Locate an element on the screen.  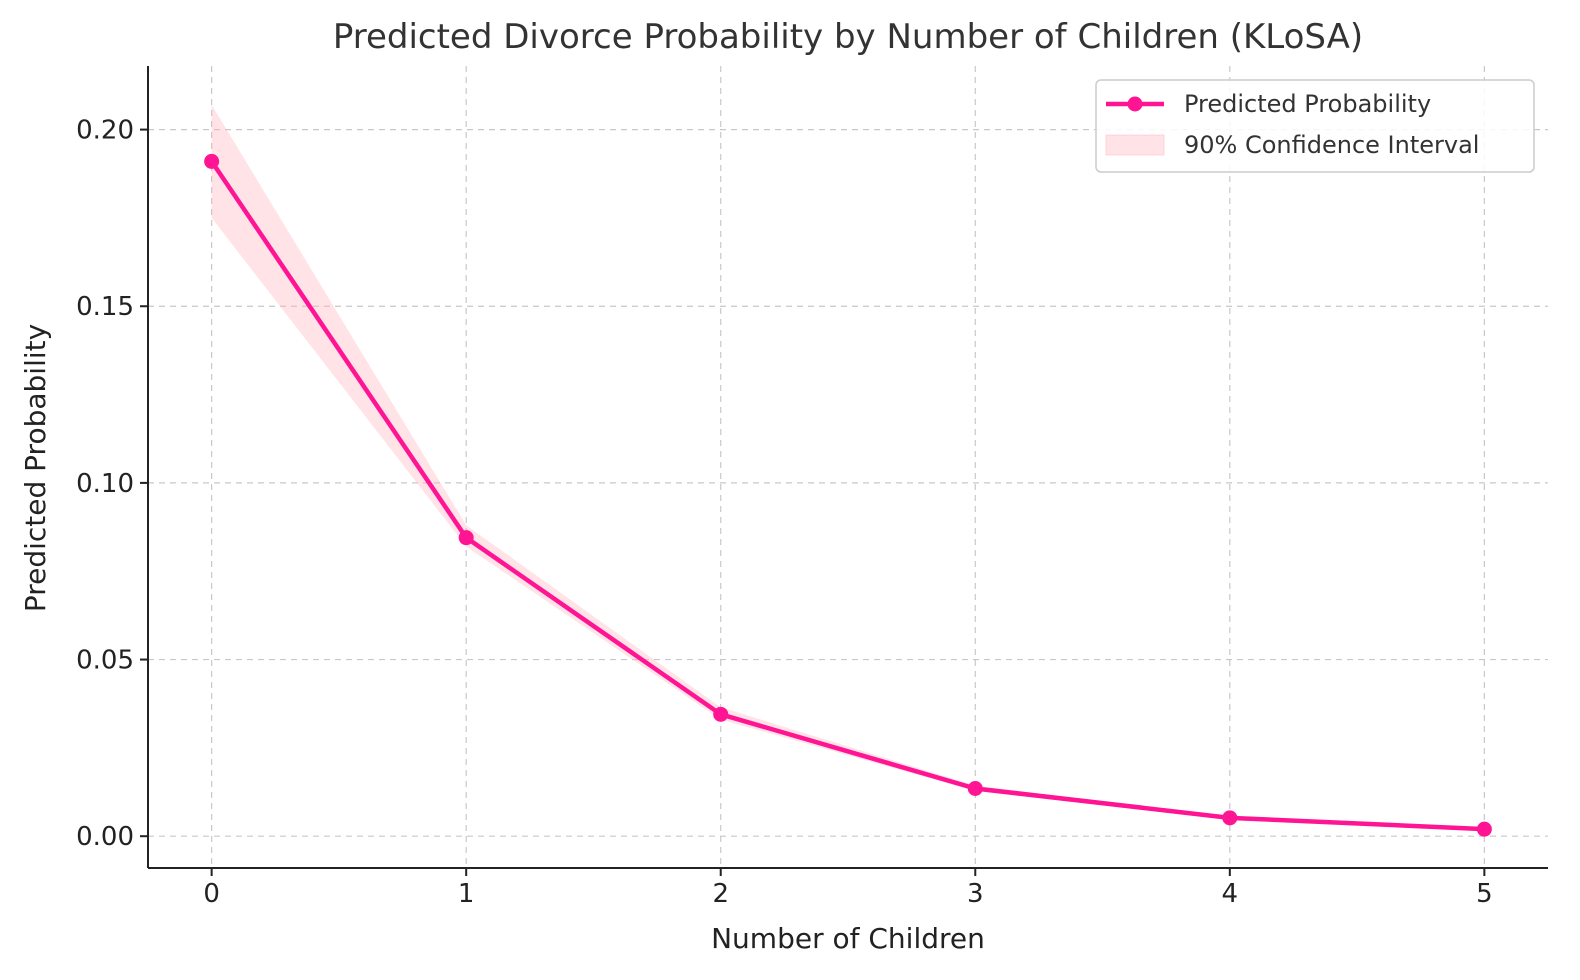
legend-marker-swatch is located at coordinates (1135, 104).